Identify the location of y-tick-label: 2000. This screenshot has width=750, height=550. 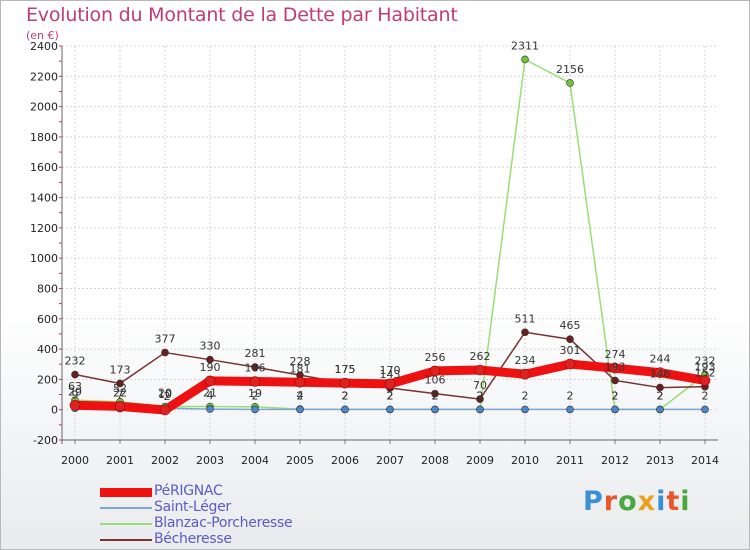
(44, 107).